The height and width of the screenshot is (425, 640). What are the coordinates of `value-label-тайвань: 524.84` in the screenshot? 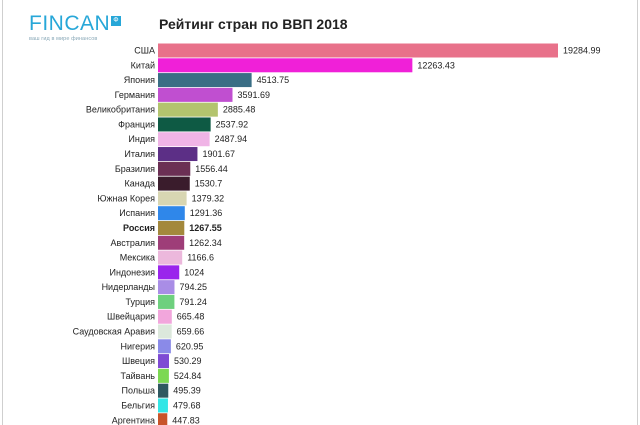 It's located at (188, 376).